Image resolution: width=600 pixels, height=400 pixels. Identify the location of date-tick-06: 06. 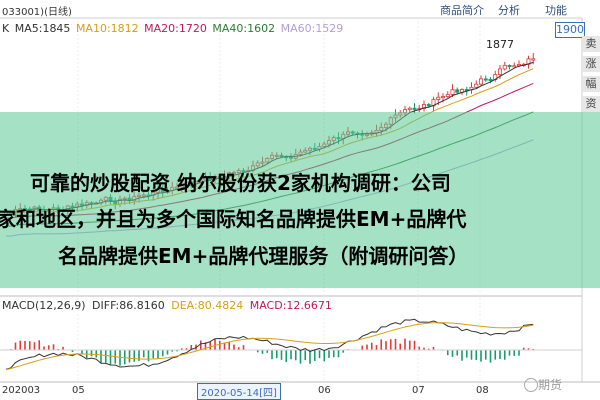
(324, 390).